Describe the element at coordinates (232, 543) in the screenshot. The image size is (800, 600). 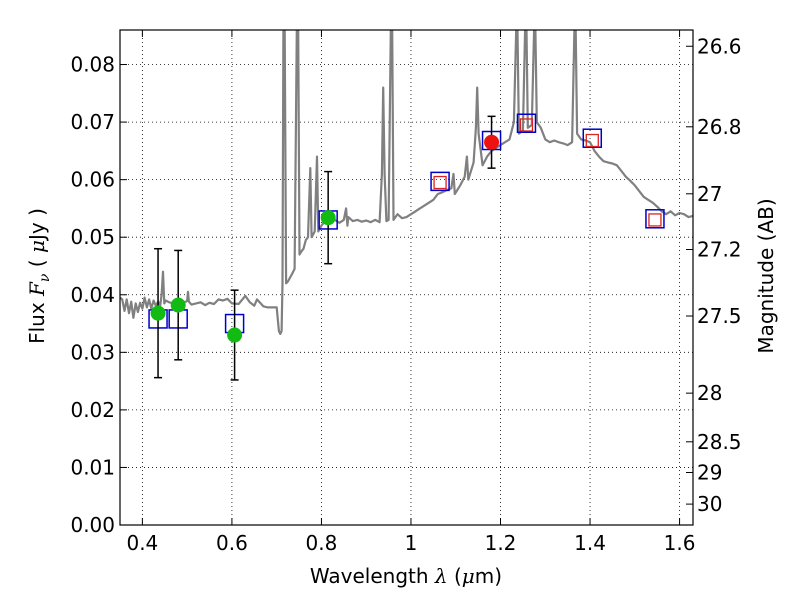
I see `x-tick-label: 0.6` at that location.